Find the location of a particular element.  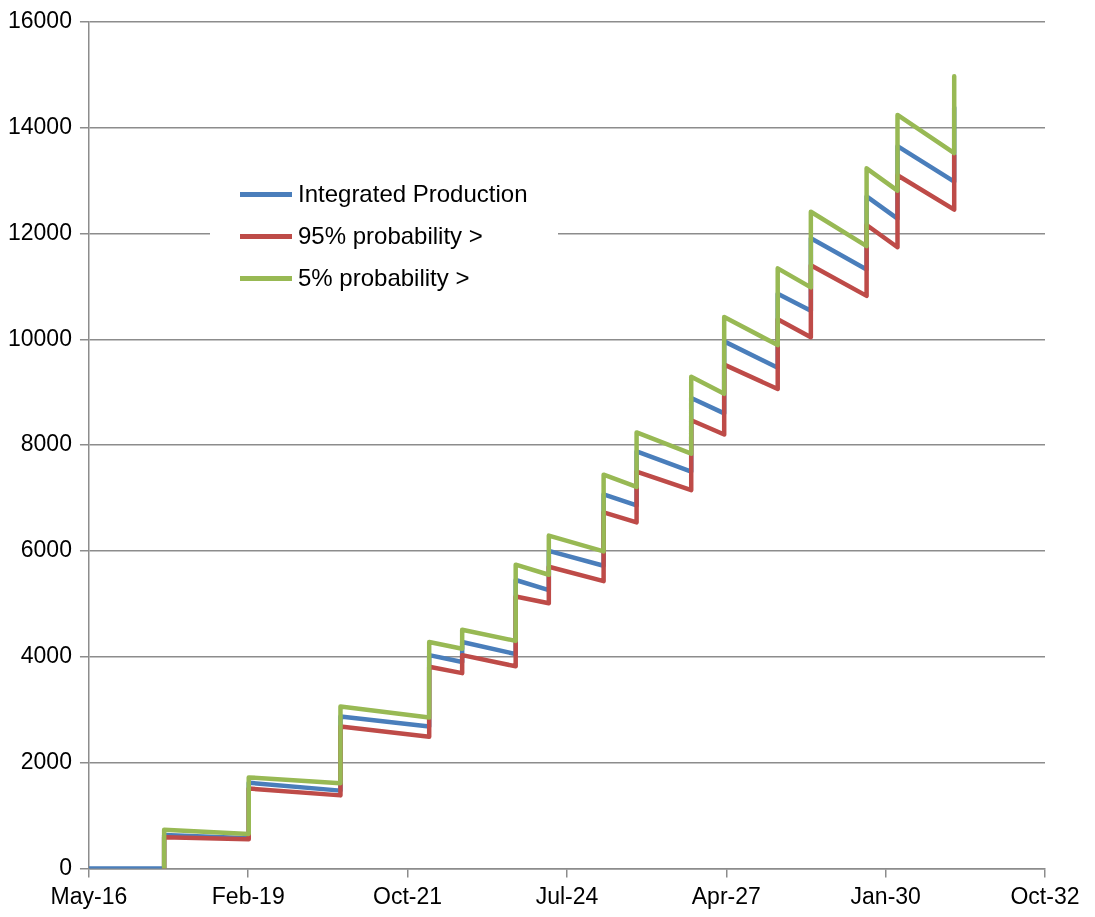

x-tick-label: Jul-24 is located at coordinates (567, 895).